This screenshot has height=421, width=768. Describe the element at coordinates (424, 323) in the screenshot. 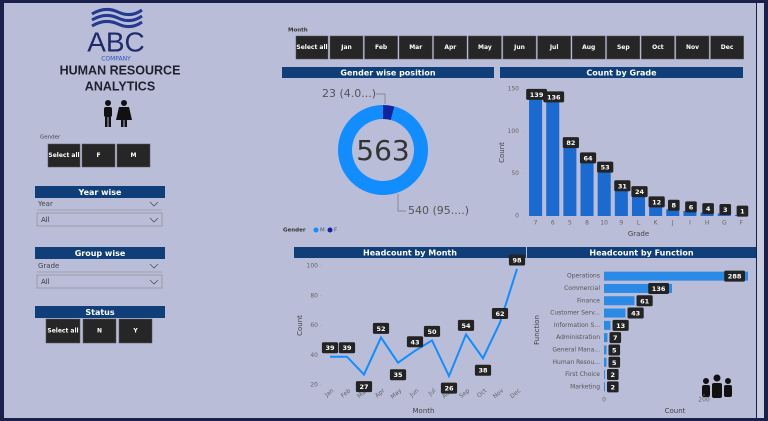

I see `line-series` at that location.